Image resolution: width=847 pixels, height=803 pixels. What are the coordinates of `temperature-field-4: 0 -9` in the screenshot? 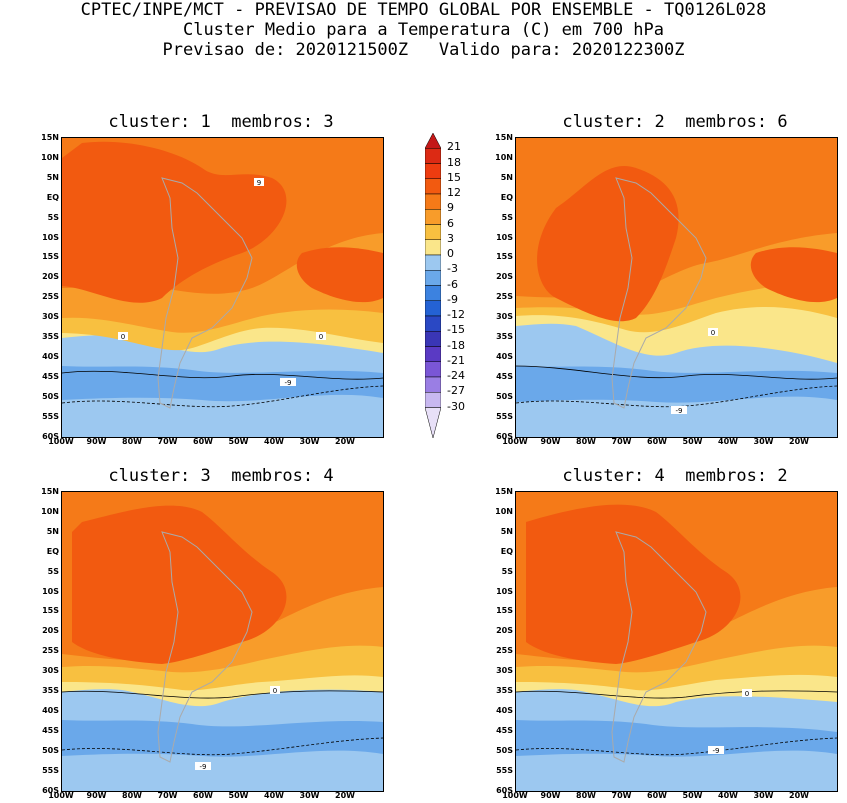 It's located at (676, 641).